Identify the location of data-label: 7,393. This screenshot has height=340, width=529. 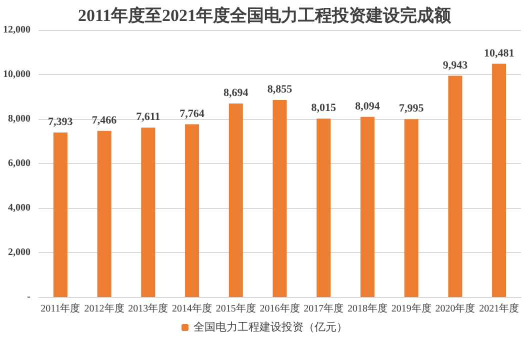
(61, 122).